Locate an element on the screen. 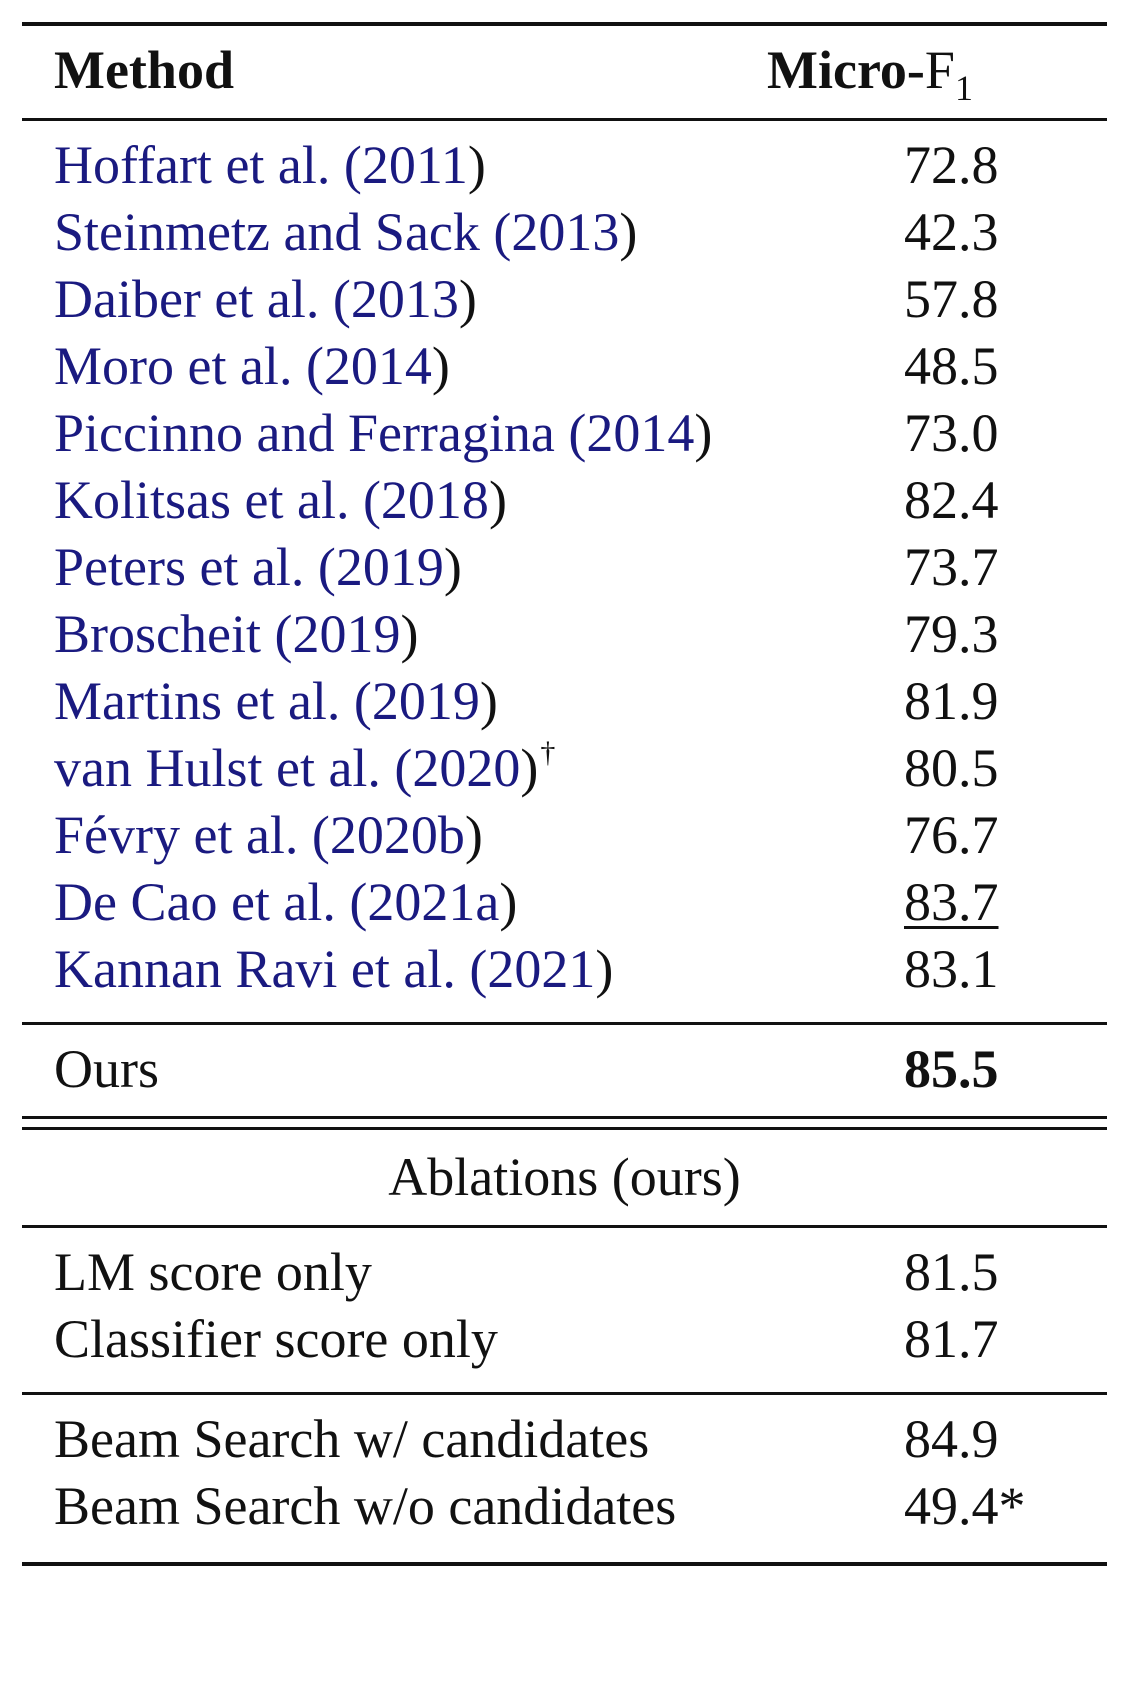 This screenshot has width=1128, height=1708. ours-method: Ours is located at coordinates (106, 1069).